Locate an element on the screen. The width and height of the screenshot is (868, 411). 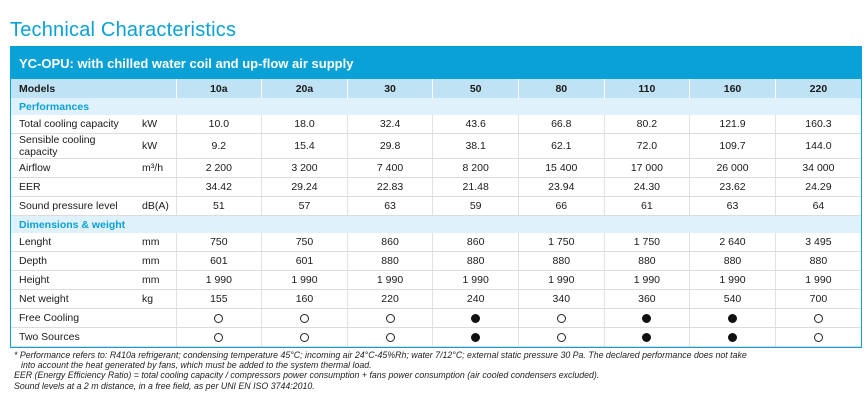
value-cell: 15 400 is located at coordinates (561, 168).